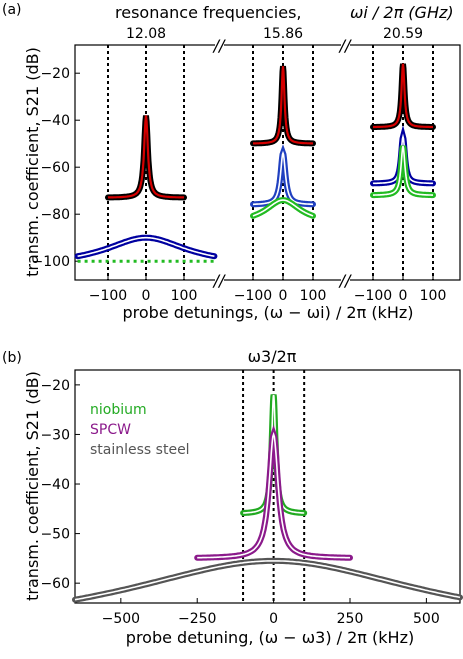  Describe the element at coordinates (32, 162) in the screenshot. I see `panel-a-ylabel: transm. coefficient, S21 (dB)` at that location.